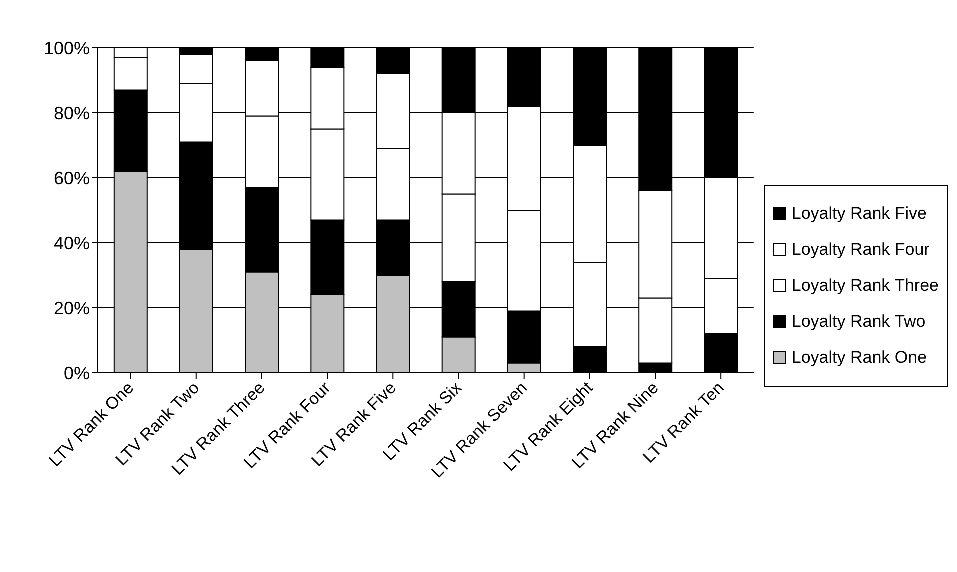  Describe the element at coordinates (72, 113) in the screenshot. I see `y-tick-label: 80%` at that location.